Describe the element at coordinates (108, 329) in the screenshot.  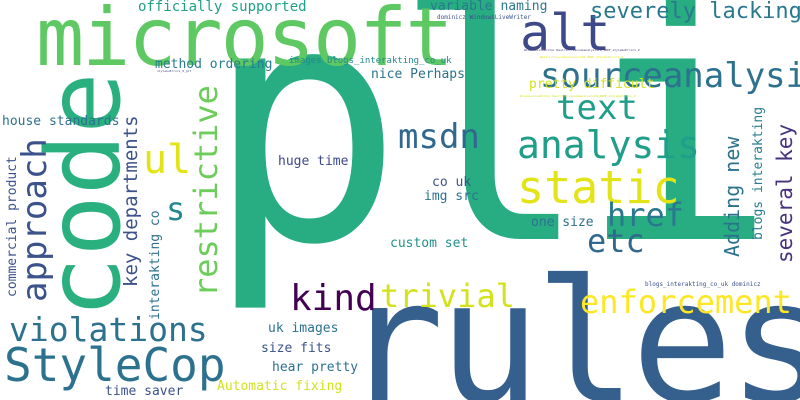
I see `word-violations: violations` at that location.